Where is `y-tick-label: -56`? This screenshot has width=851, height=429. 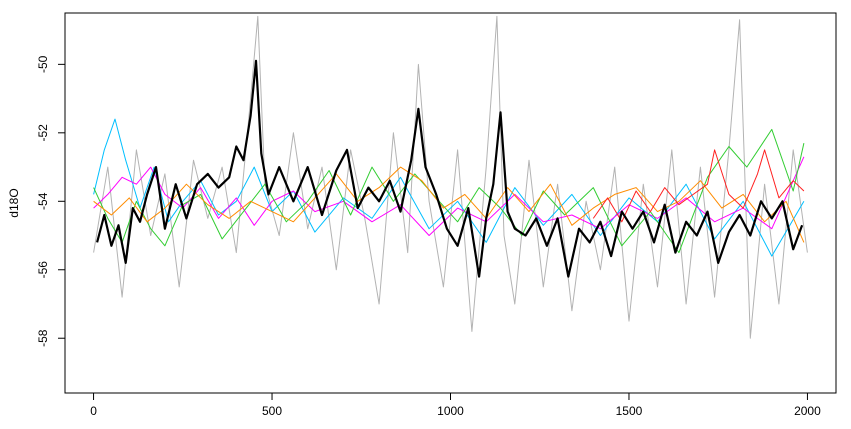 y-tick-label: -56 is located at coordinates (43, 270).